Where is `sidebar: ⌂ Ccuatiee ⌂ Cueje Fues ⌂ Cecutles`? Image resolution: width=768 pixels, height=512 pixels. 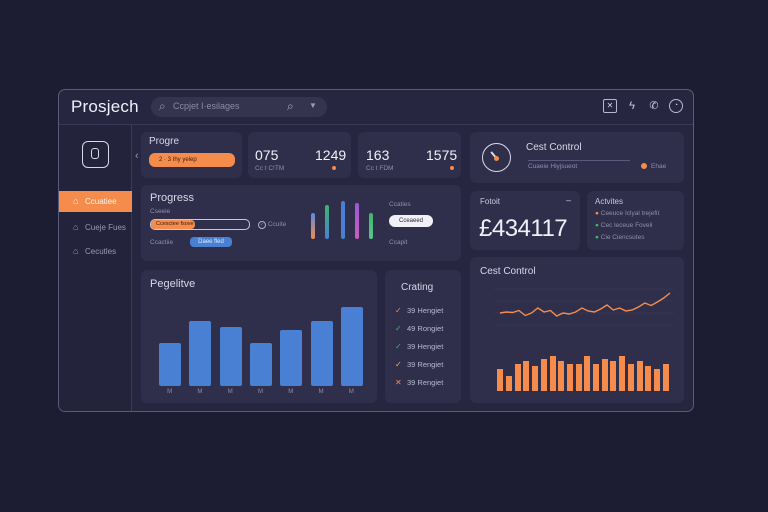
sidebar: ⌂ Ccuatiee ⌂ Cueje Fues ⌂ Cecutles is located at coordinates (95, 268).